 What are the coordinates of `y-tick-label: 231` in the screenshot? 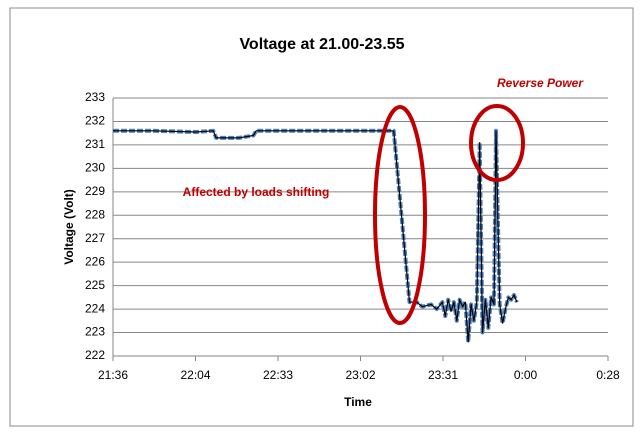 It's located at (95, 144).